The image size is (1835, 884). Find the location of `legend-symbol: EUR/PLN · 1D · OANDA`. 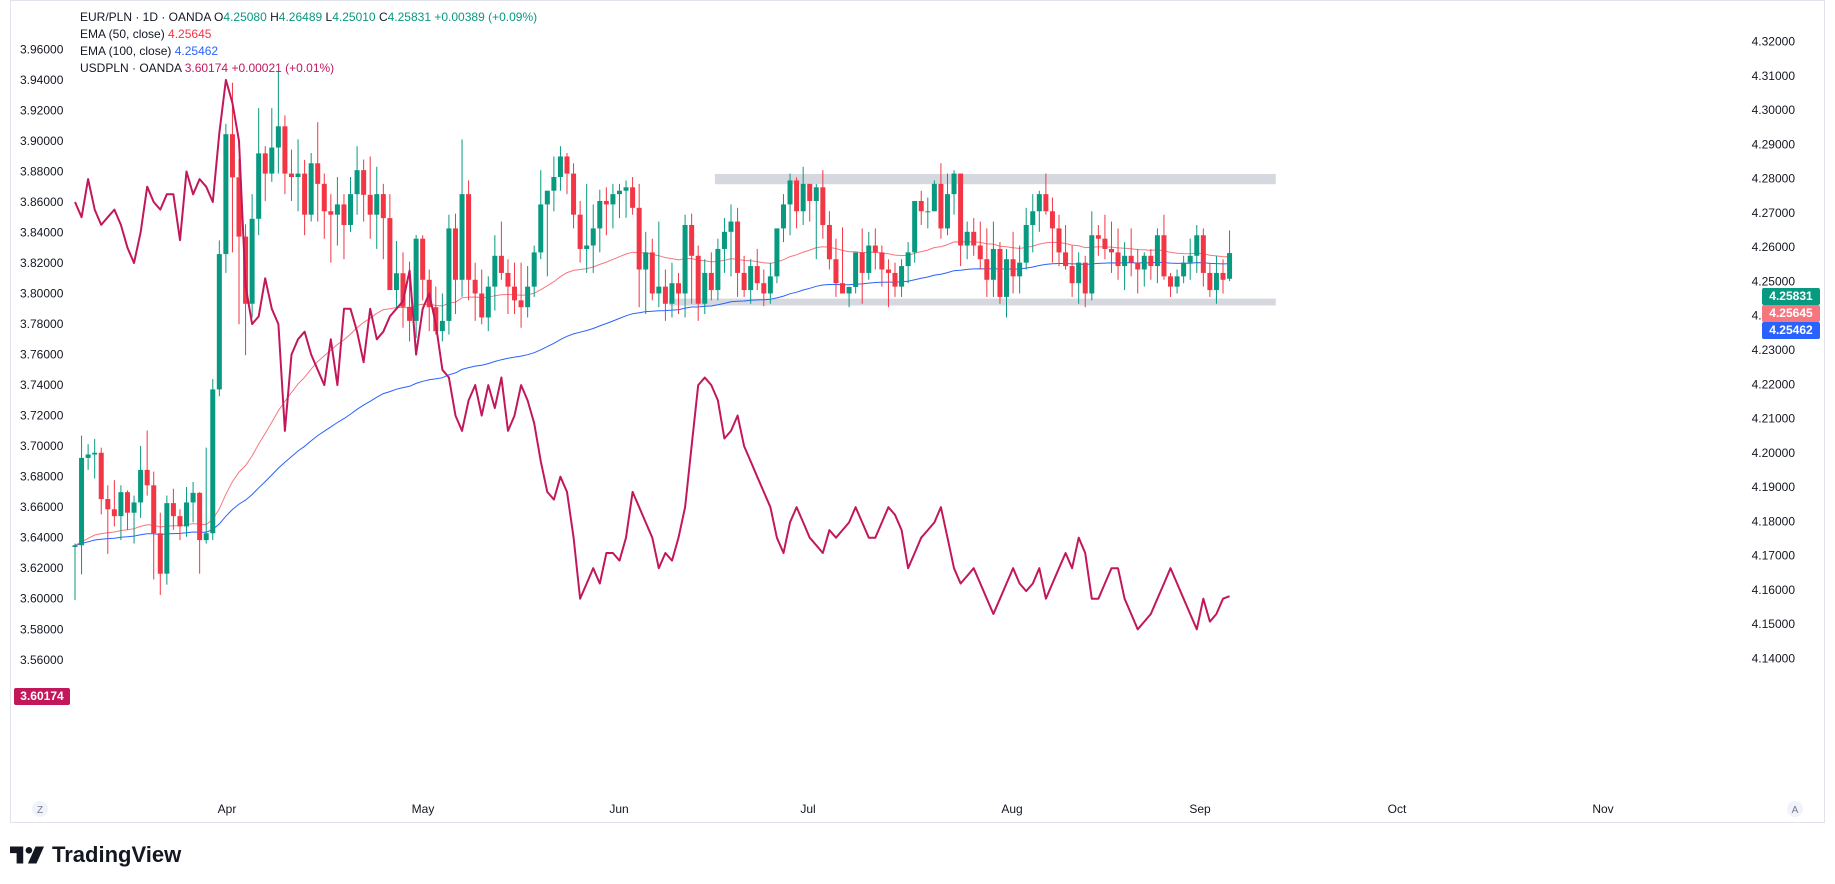

legend-symbol: EUR/PLN · 1D · OANDA is located at coordinates (145, 17).